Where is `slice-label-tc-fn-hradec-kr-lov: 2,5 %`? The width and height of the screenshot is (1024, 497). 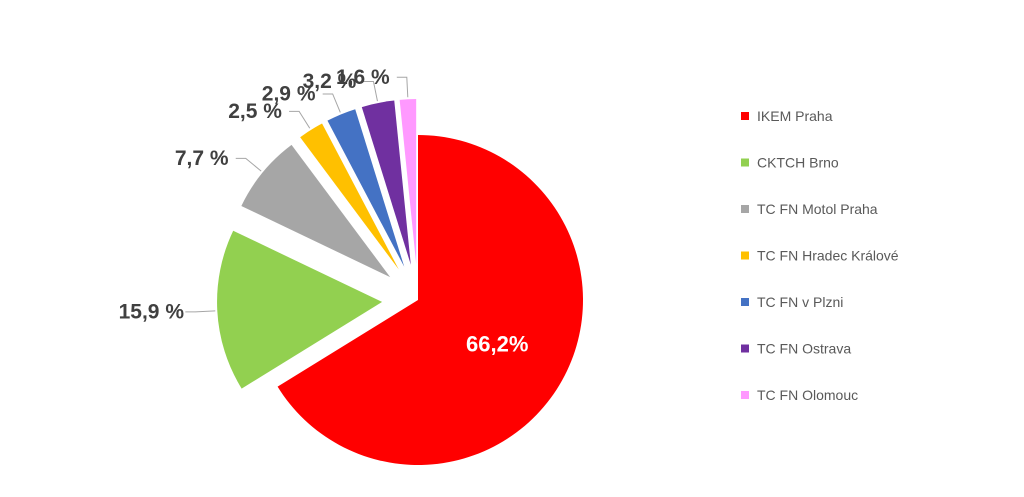 slice-label-tc-fn-hradec-kr-lov: 2,5 % is located at coordinates (255, 111).